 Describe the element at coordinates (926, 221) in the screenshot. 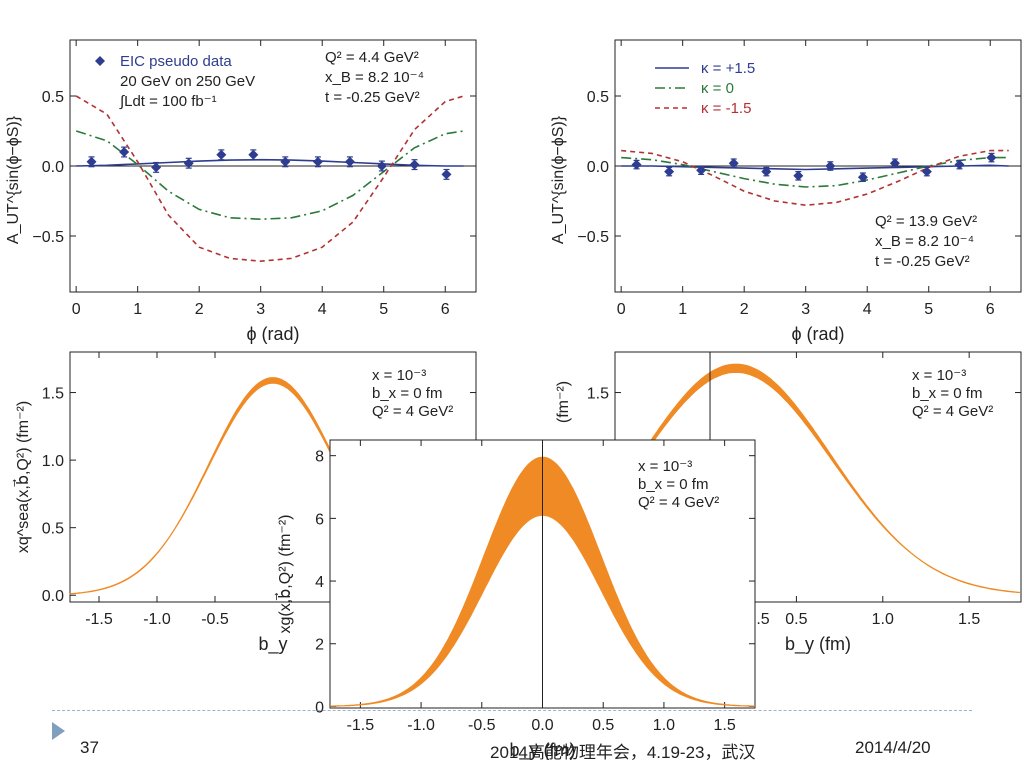

I see `annotation-text: Q² = 13.9 GeV²` at that location.